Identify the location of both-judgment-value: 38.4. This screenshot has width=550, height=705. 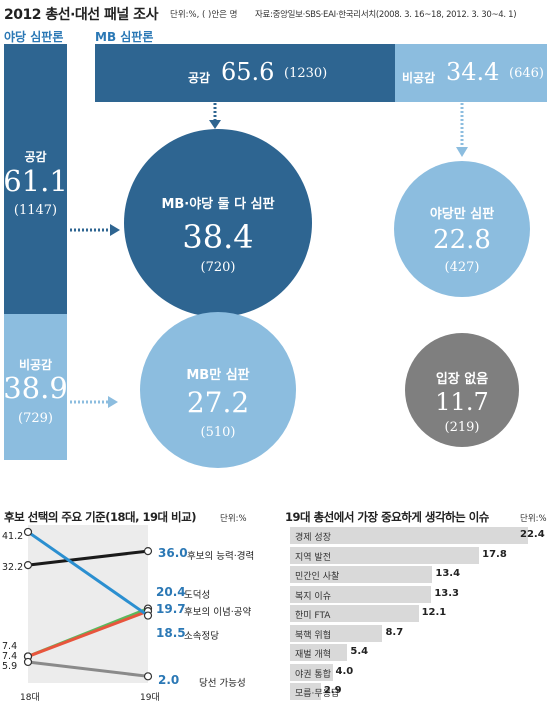
(218, 237).